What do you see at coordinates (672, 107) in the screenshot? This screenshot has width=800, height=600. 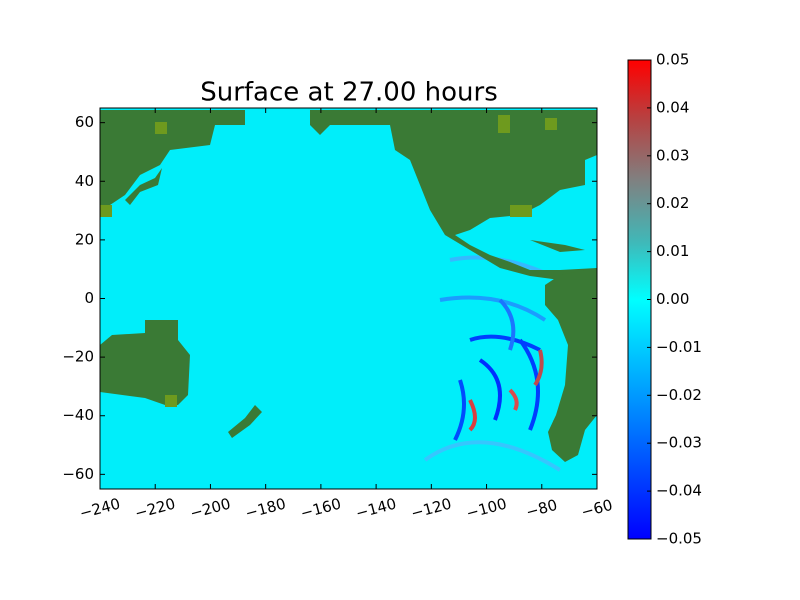 I see `colorbar-tick-label: 0.04` at bounding box center [672, 107].